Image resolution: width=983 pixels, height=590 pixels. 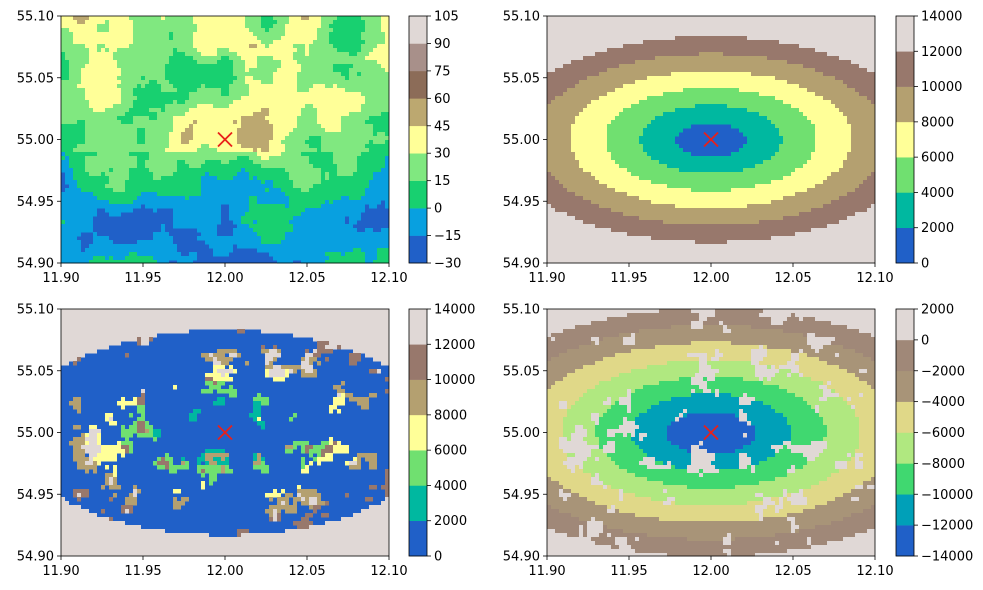 What do you see at coordinates (943, 371) in the screenshot?
I see `colorbar-tick-label: −2000` at bounding box center [943, 371].